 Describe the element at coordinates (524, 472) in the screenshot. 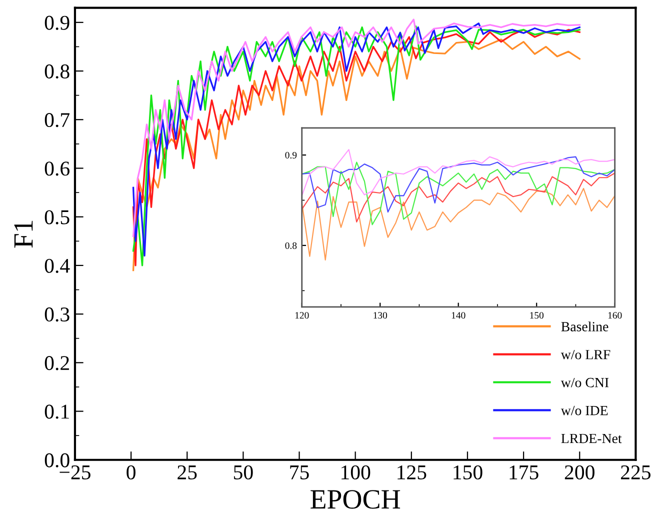

I see `x-tick-label: 175` at that location.